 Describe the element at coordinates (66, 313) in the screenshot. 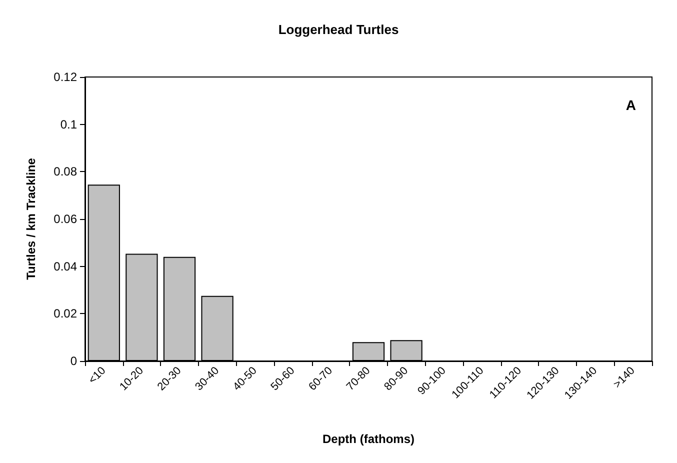

I see `y-tick-label: 0.02` at that location.